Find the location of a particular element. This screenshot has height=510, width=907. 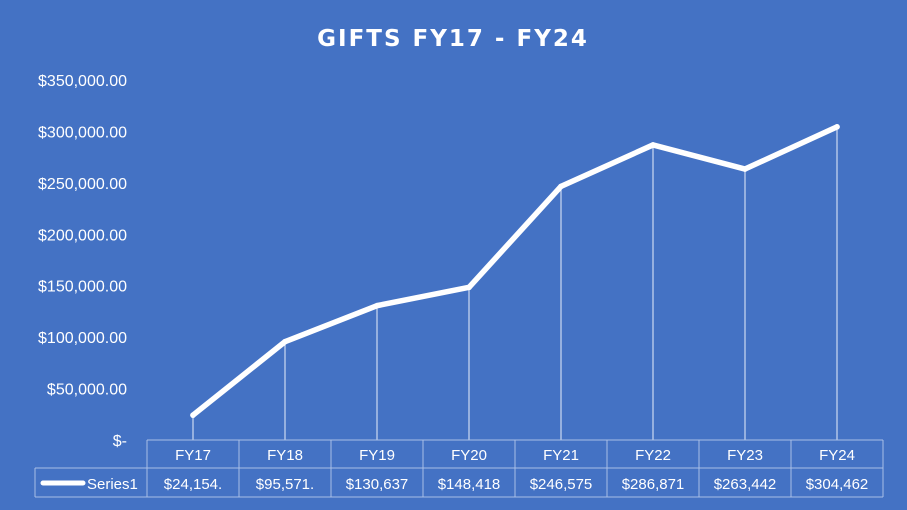

x-tick-label: FY21 is located at coordinates (561, 455).